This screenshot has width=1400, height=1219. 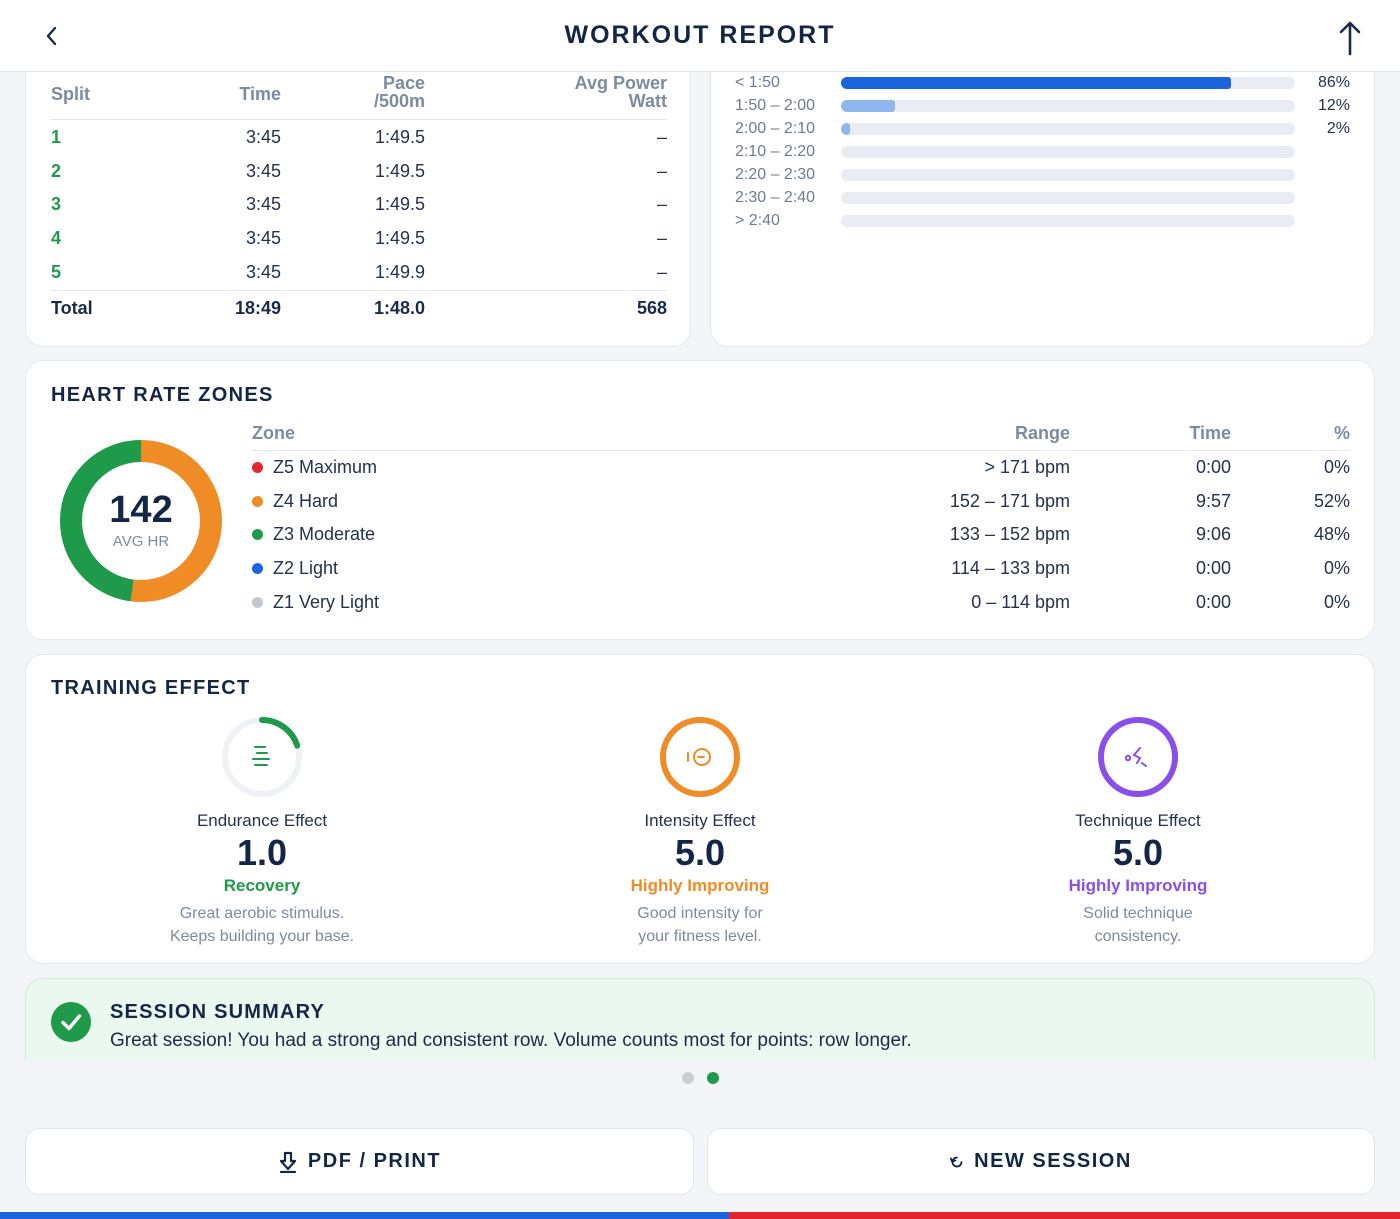 I want to click on zone-name-cell: Z4 Hard, so click(x=552, y=501).